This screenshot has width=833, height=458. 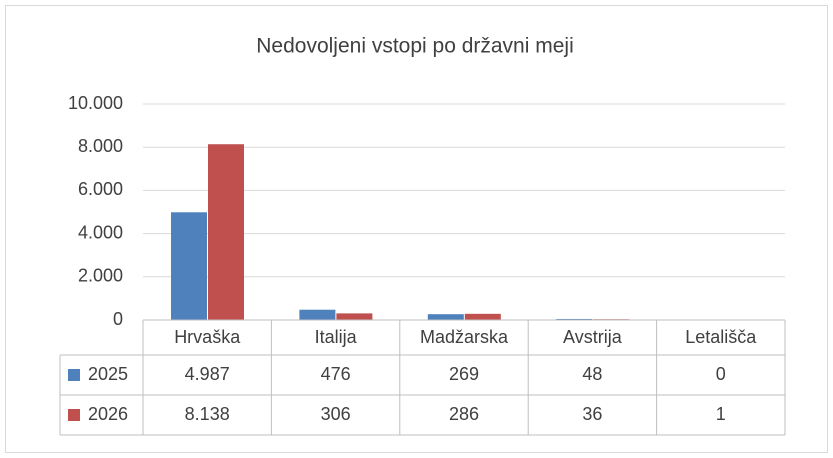 What do you see at coordinates (592, 414) in the screenshot?
I see `table-cell: 36` at bounding box center [592, 414].